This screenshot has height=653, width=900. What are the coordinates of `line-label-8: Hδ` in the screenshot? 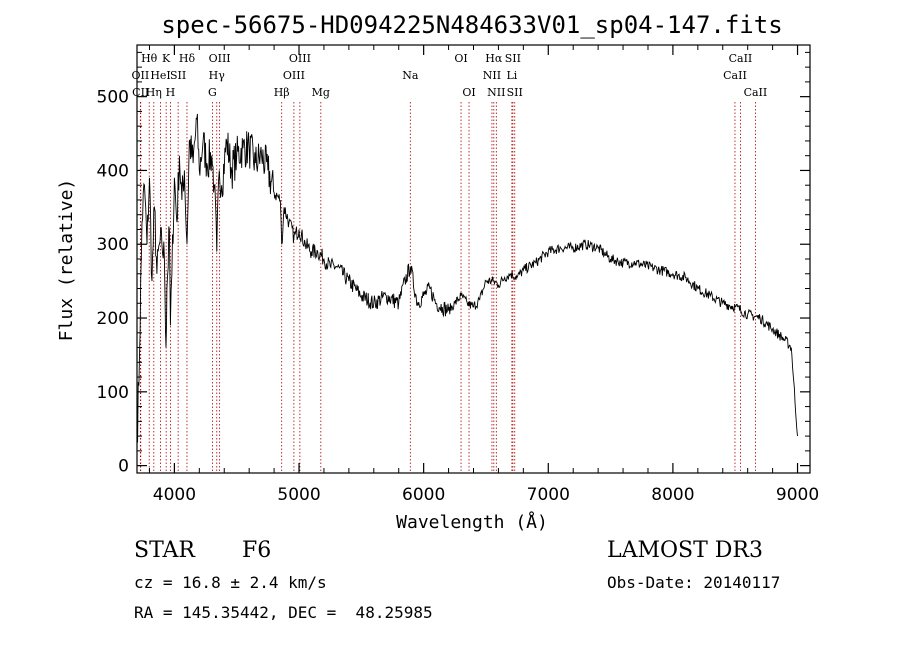 It's located at (187, 58).